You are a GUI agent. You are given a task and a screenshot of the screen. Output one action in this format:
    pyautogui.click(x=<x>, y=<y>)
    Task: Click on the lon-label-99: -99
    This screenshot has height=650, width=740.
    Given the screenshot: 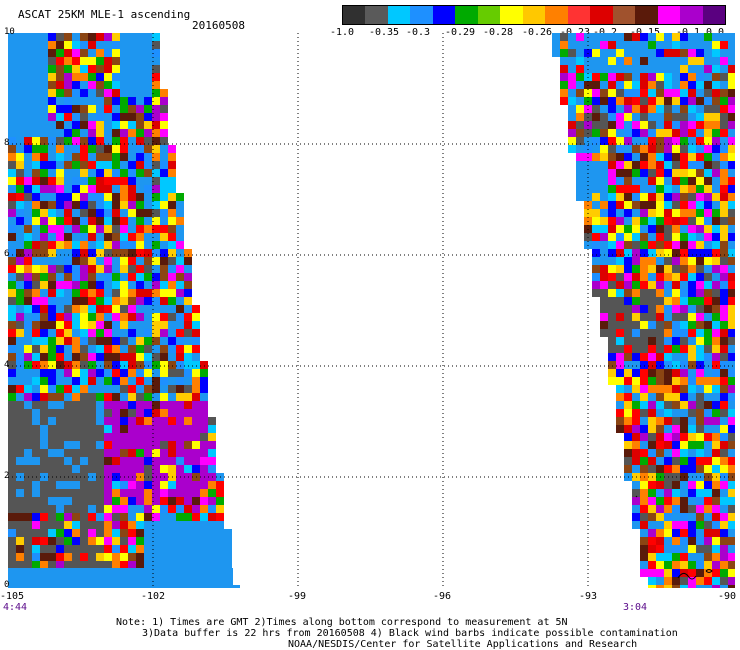 What is the action you would take?
    pyautogui.click(x=297, y=596)
    